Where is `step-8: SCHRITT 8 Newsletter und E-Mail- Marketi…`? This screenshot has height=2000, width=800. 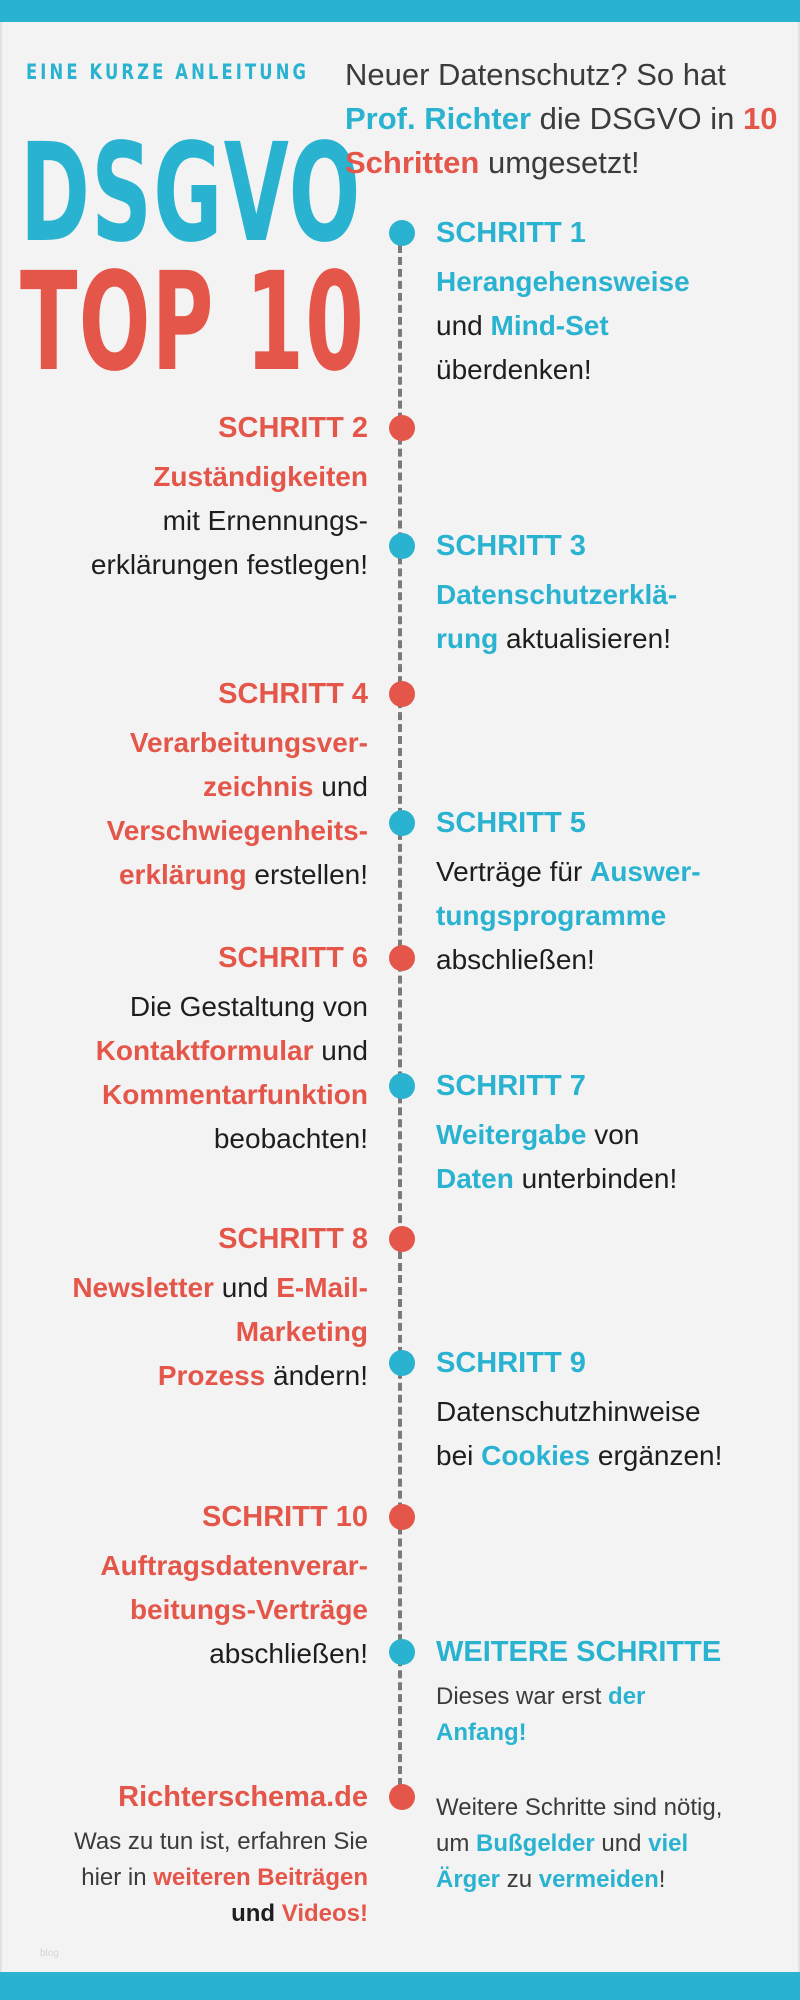
step-8: SCHRITT 8 Newsletter und E-Mail- Marketi… is located at coordinates (184, 1310).